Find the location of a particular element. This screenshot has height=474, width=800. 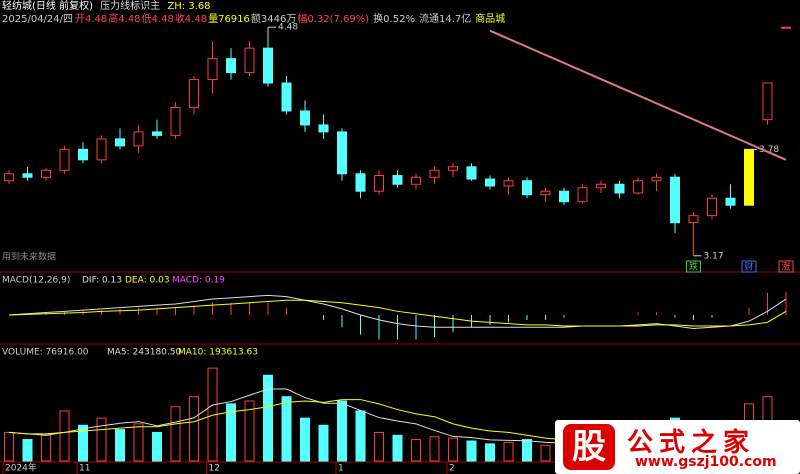

open: 开4.48 is located at coordinates (91, 19).